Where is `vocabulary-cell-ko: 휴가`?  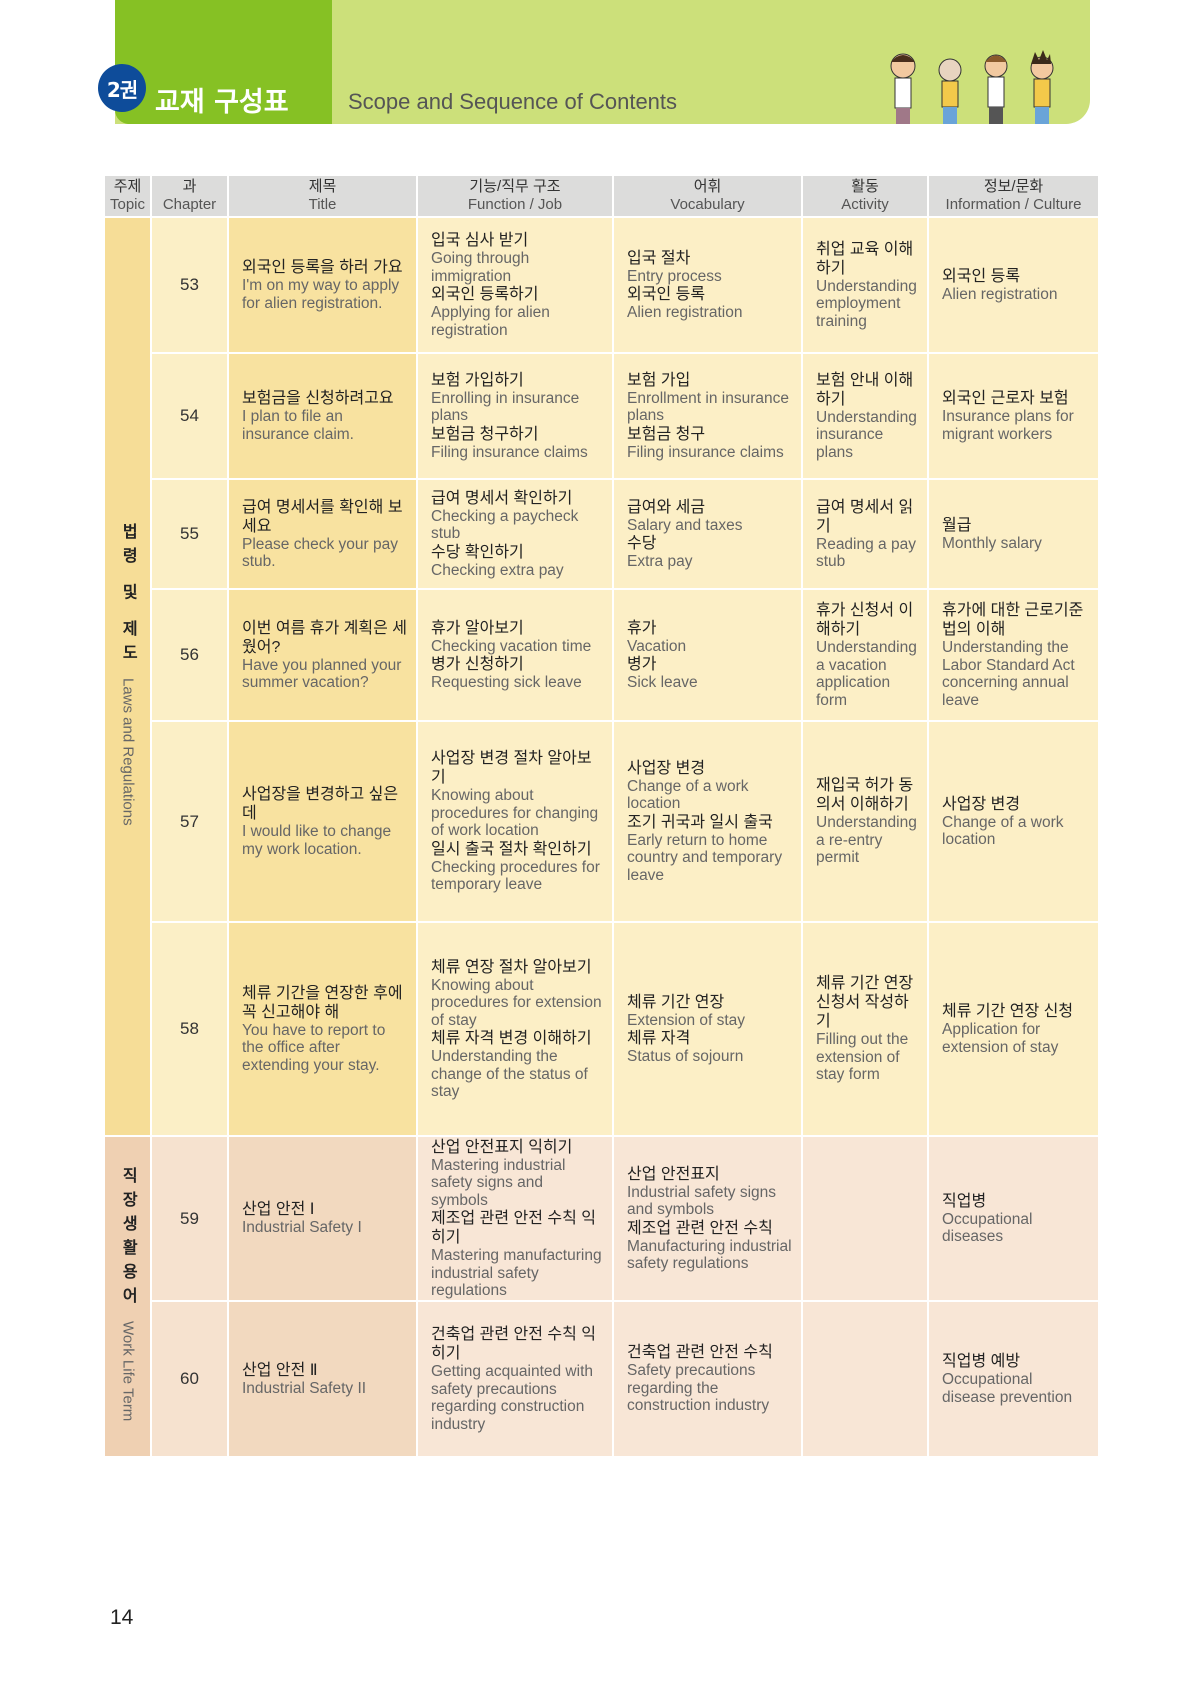 vocabulary-cell-ko: 휴가 is located at coordinates (642, 628).